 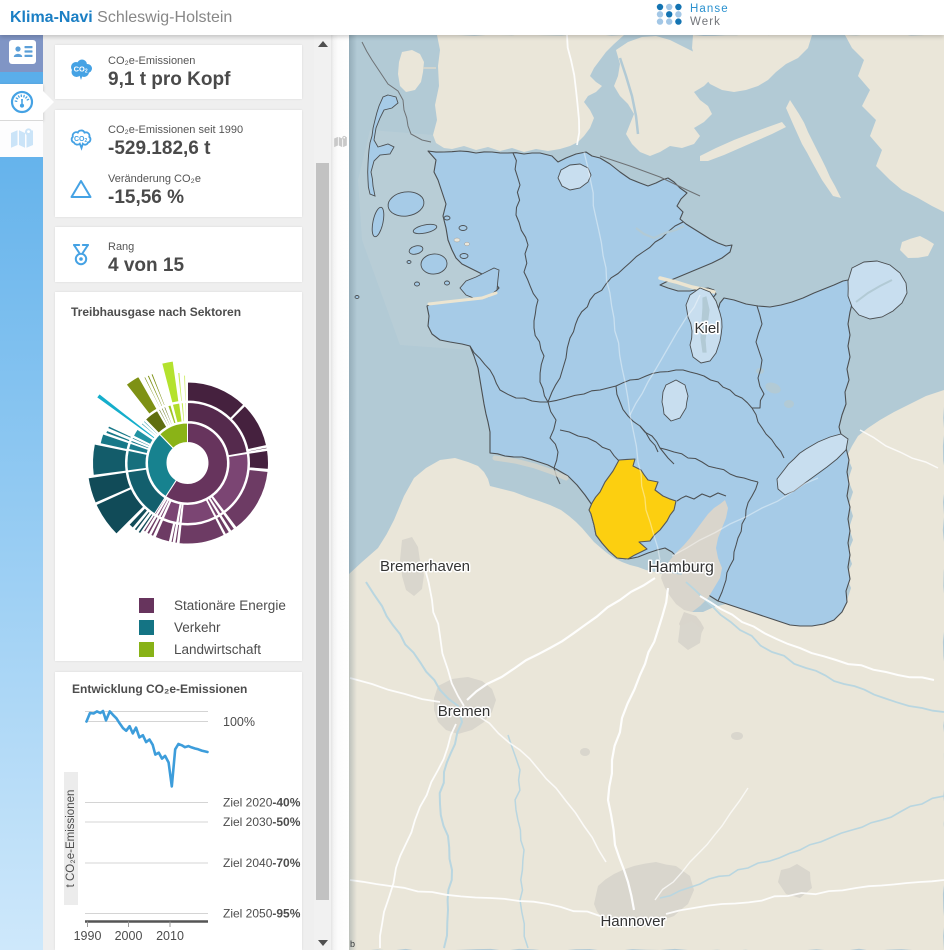 I want to click on svg-text: 1990, so click(x=88, y=936).